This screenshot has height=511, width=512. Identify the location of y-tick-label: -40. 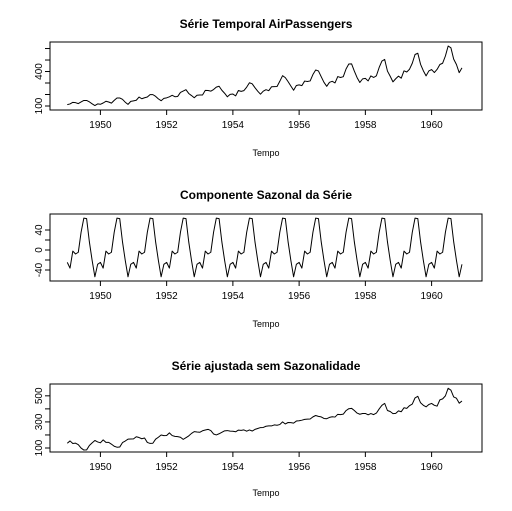
(39, 269).